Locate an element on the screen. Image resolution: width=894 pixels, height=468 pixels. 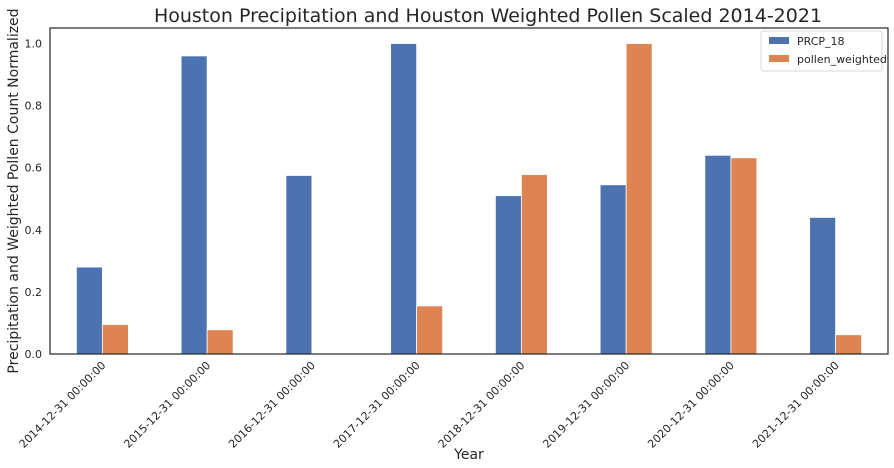
x-tick-label-0: 2014-12-31 00:00:00 is located at coordinates (63, 405).